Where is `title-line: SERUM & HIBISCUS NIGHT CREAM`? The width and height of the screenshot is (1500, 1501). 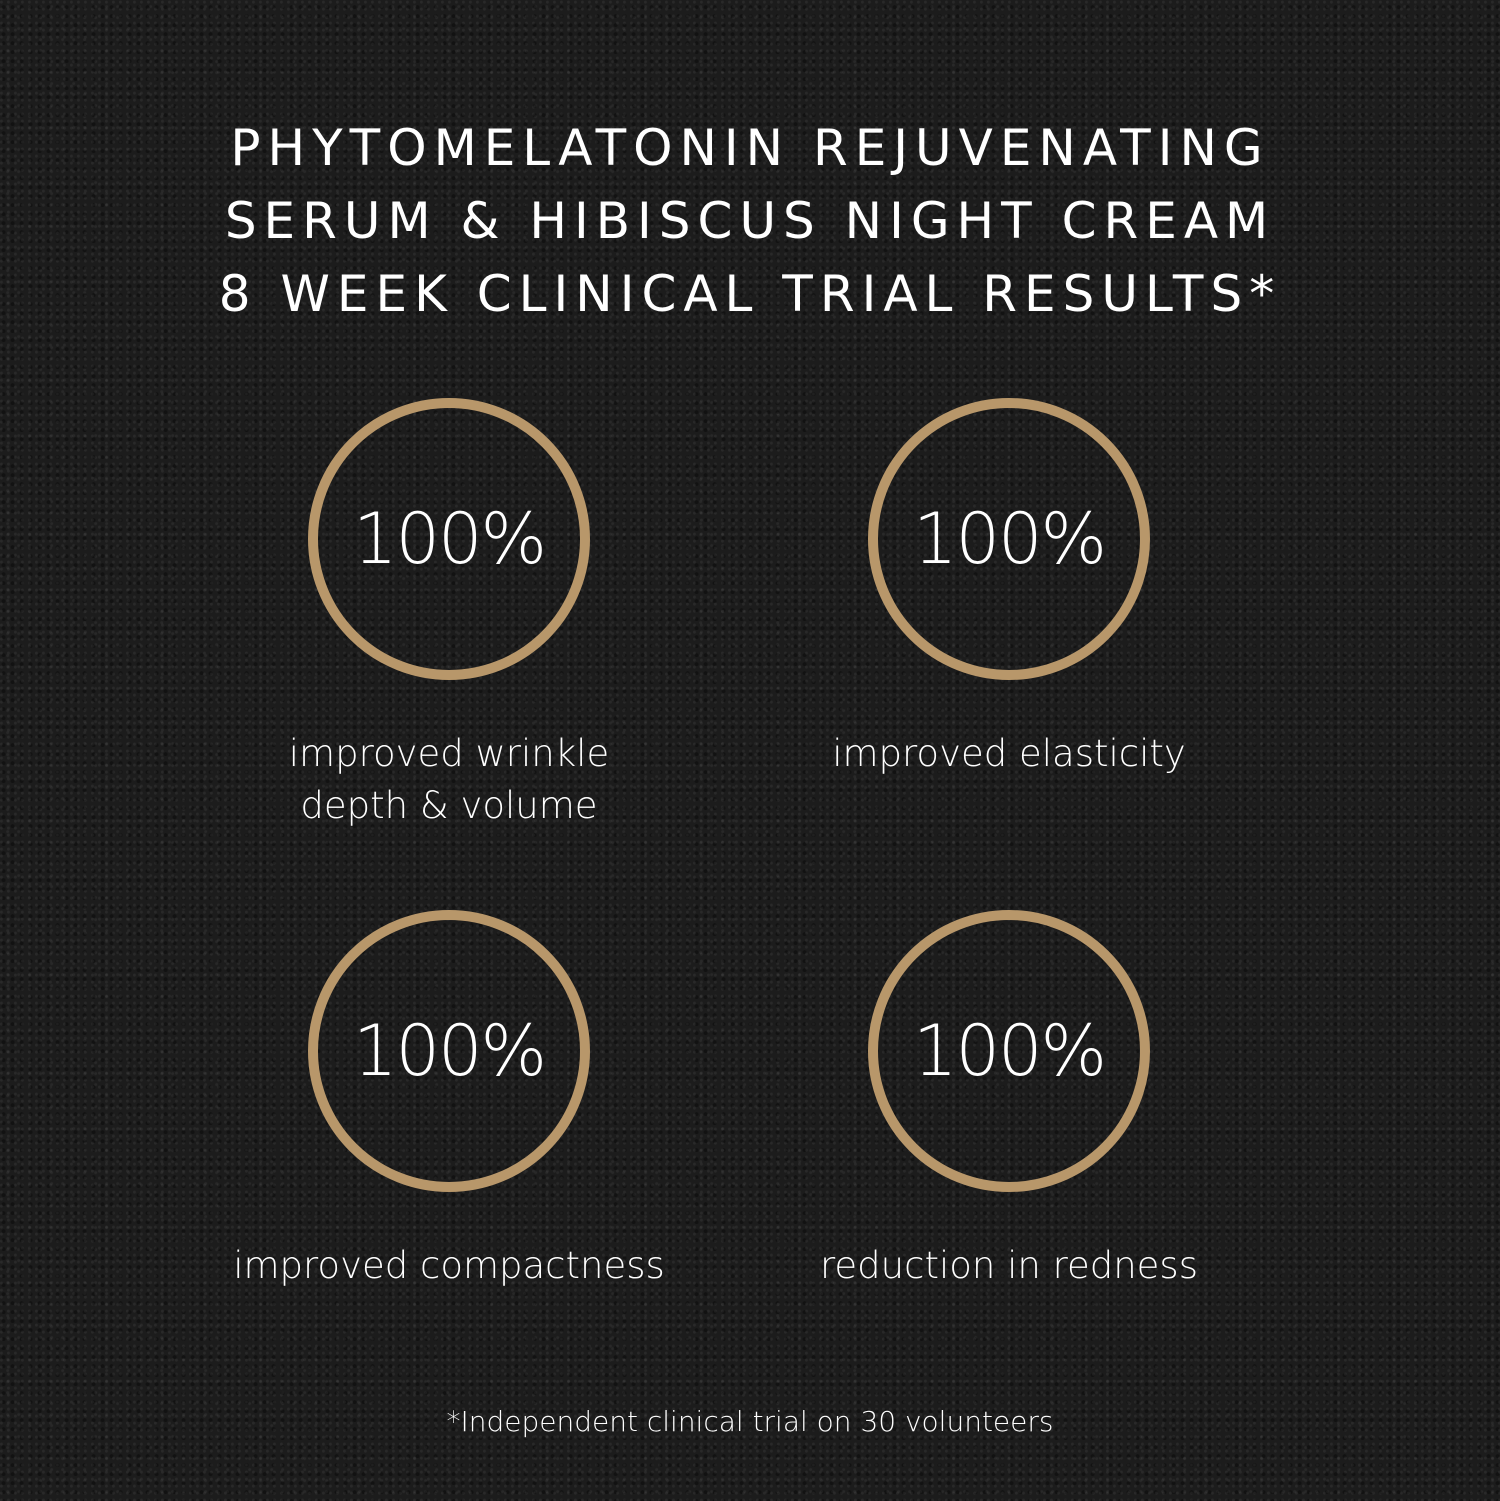
title-line: SERUM & HIBISCUS NIGHT CREAM is located at coordinates (750, 221).